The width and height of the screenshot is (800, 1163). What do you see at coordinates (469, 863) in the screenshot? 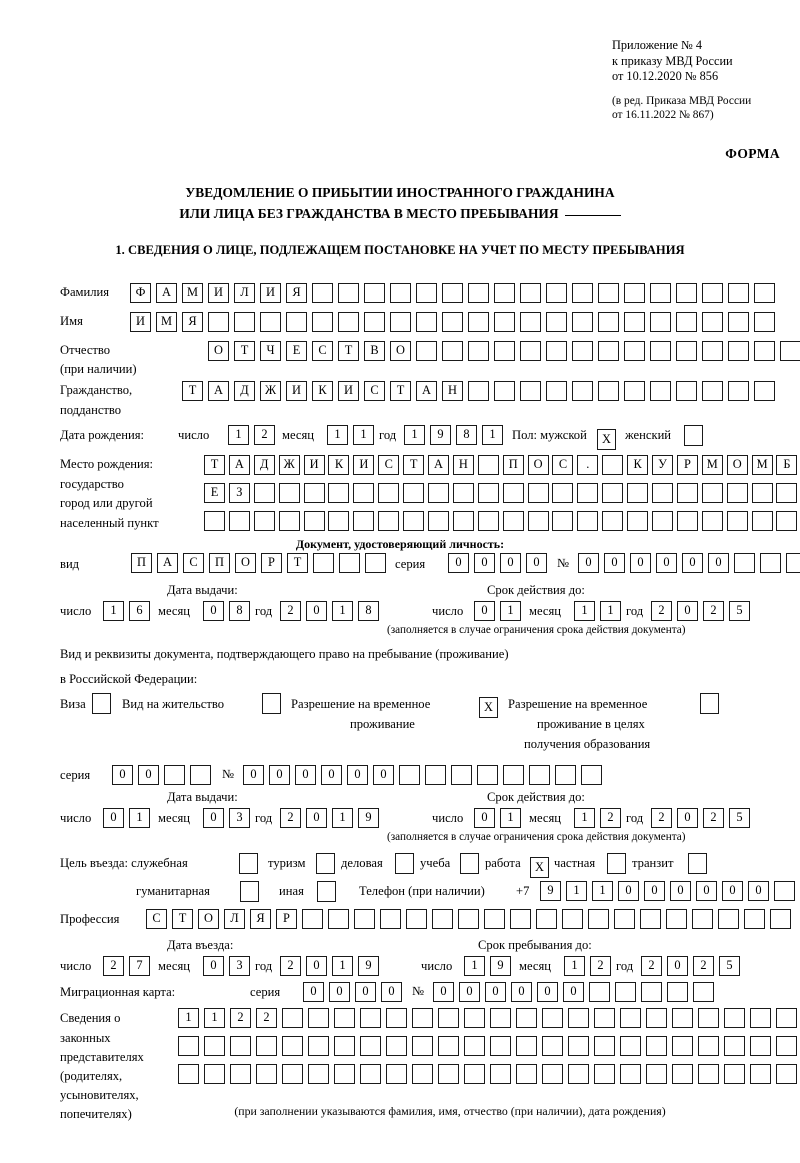
I see `purpose-study-checkbox` at bounding box center [469, 863].